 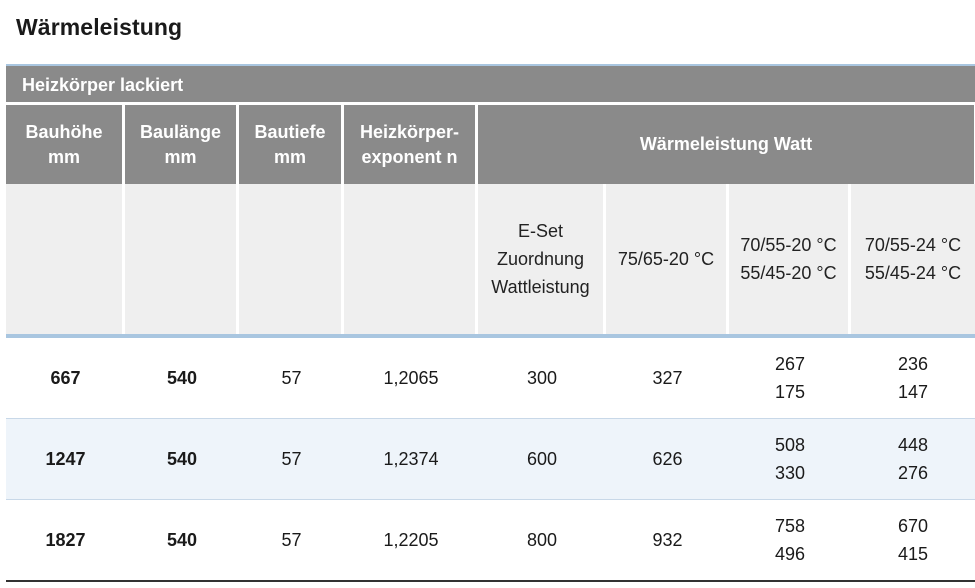 What do you see at coordinates (411, 459) in the screenshot?
I see `cell-exponent: 1,2374` at bounding box center [411, 459].